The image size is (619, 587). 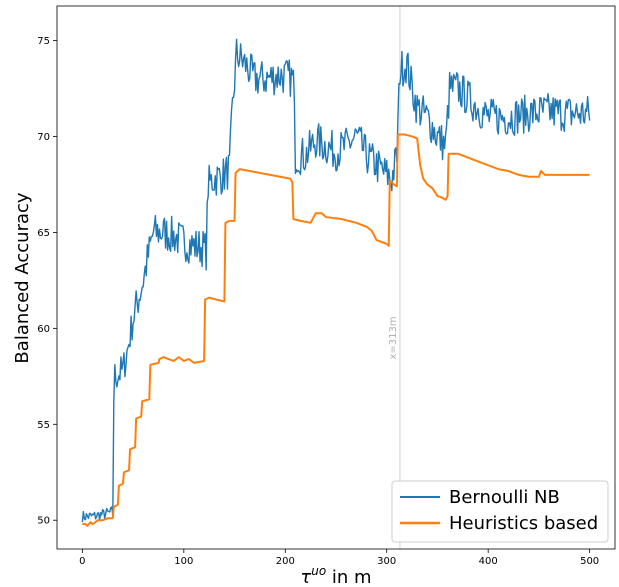 What do you see at coordinates (22, 277) in the screenshot?
I see `y-axis-label: Balanced Accuracy` at bounding box center [22, 277].